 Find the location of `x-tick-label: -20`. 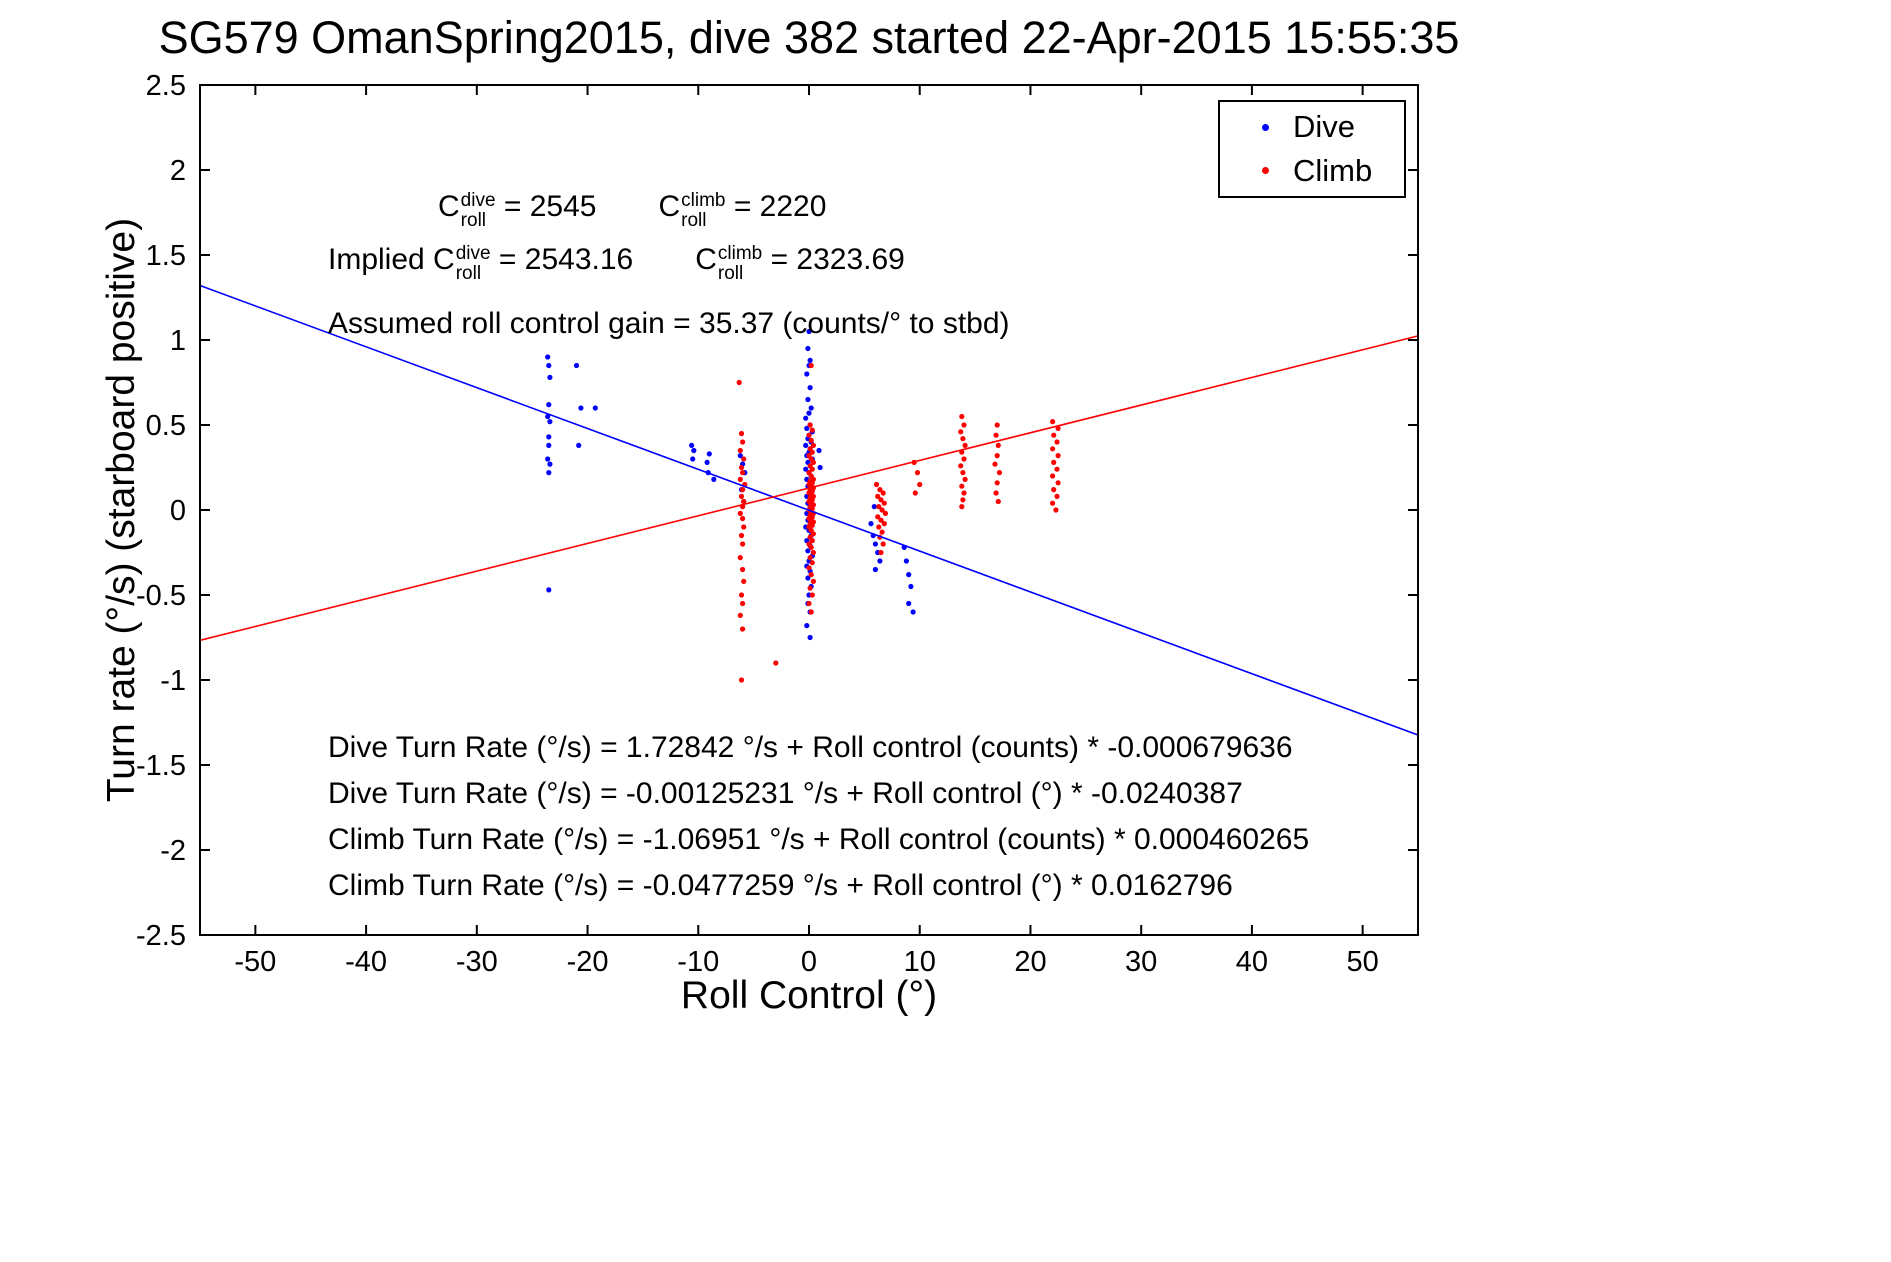

x-tick-label: -20 is located at coordinates (588, 962).